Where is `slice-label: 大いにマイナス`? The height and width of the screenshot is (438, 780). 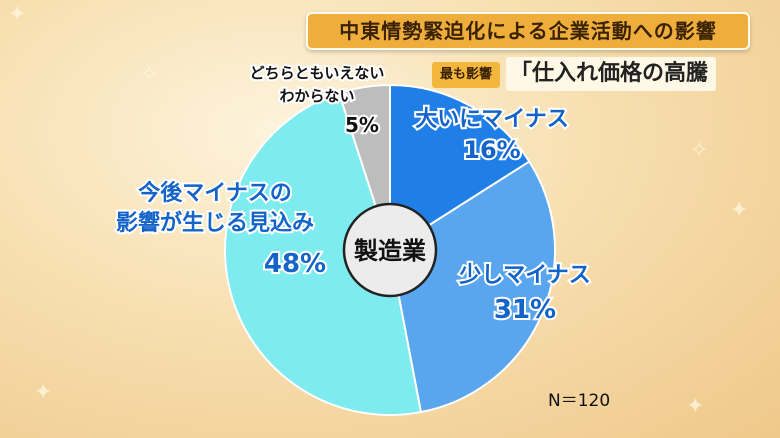
slice-label: 大いにマイナス is located at coordinates (492, 119).